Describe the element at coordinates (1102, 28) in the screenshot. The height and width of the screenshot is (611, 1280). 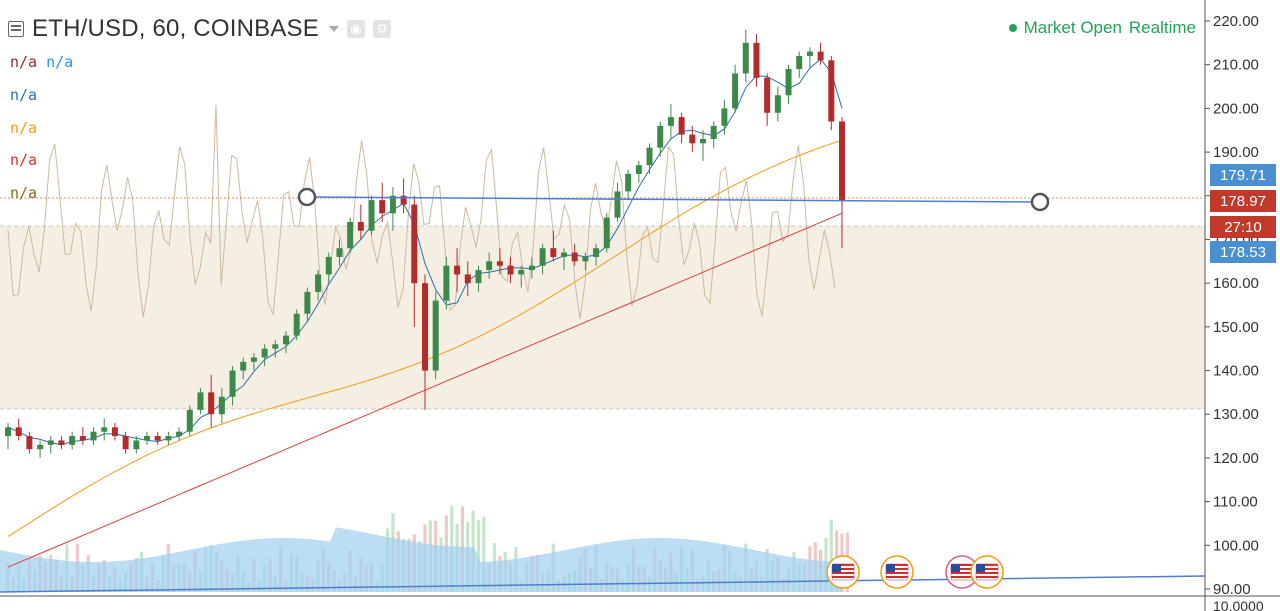
I see `market-status: Market Open Realtime` at that location.